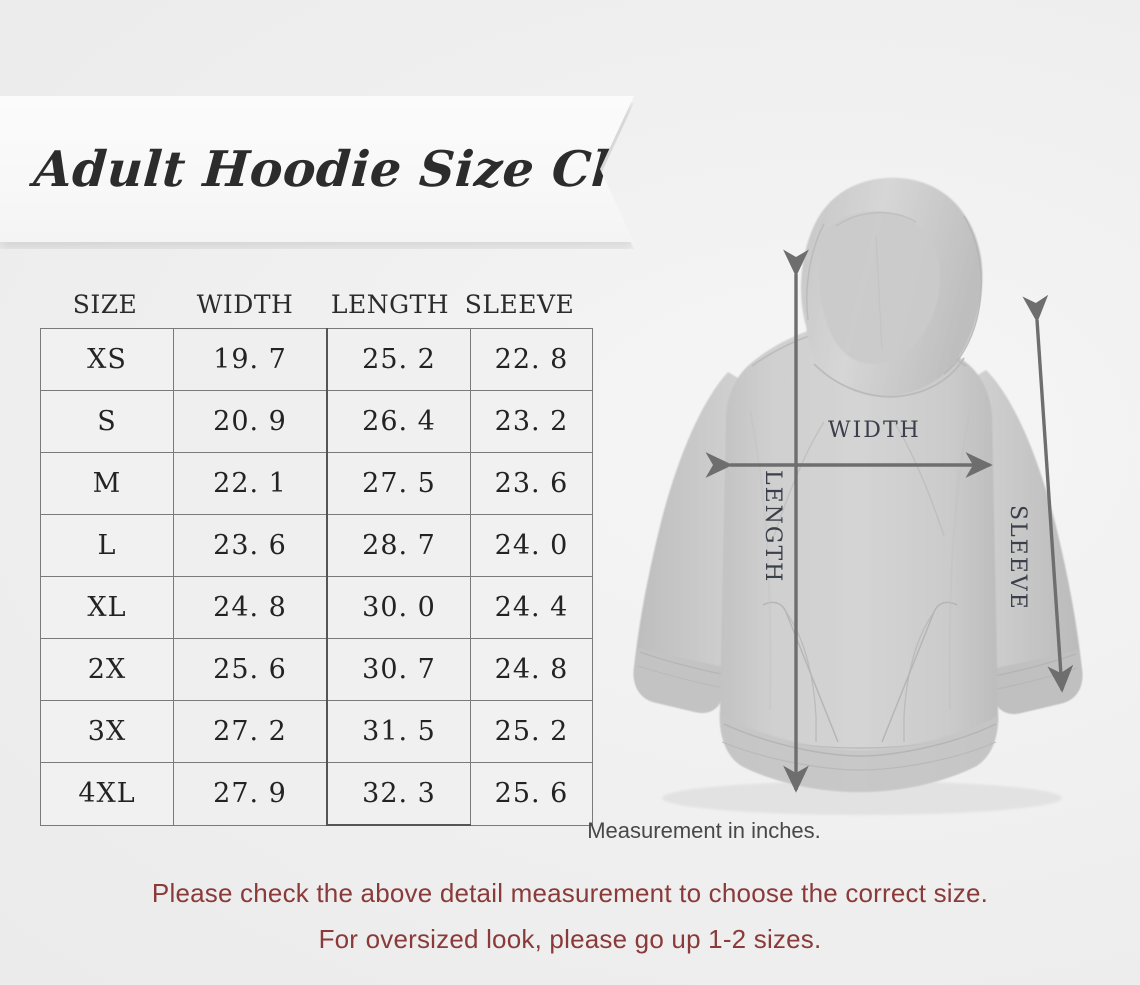  Describe the element at coordinates (398, 545) in the screenshot. I see `cell-length: 28. 7` at that location.